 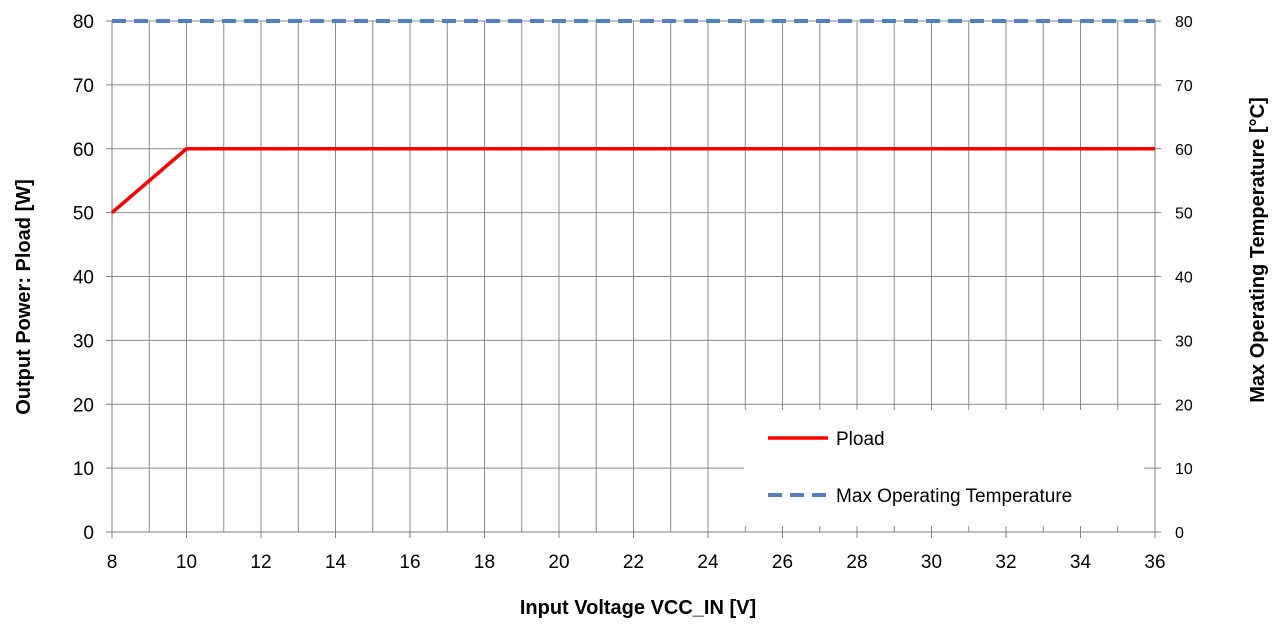 I want to click on x-tick-label: 32, so click(x=1005, y=562).